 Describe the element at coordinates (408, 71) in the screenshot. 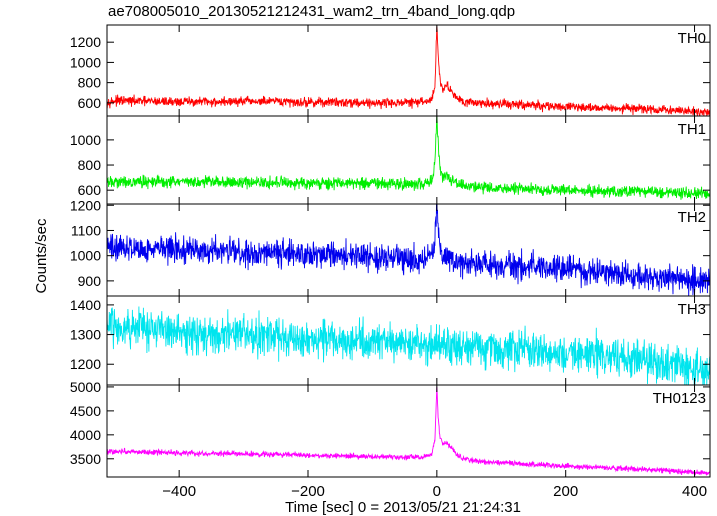

I see `series-line-th0` at that location.